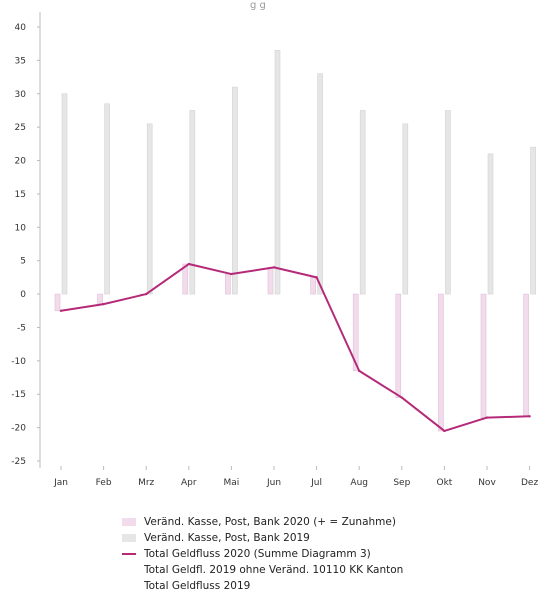 The image size is (541, 595). I want to click on y-tick-label: 0, so click(23, 295).